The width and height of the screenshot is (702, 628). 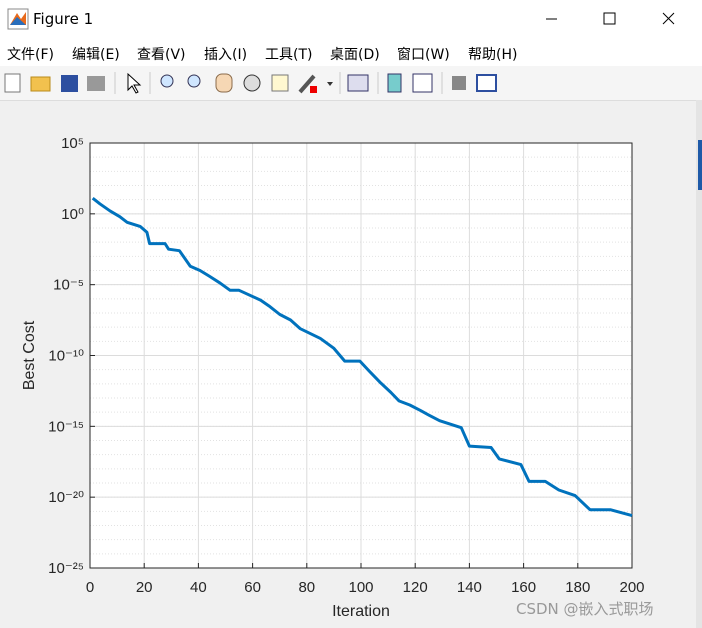 What do you see at coordinates (306, 587) in the screenshot?
I see `x-tick-label: 80` at bounding box center [306, 587].